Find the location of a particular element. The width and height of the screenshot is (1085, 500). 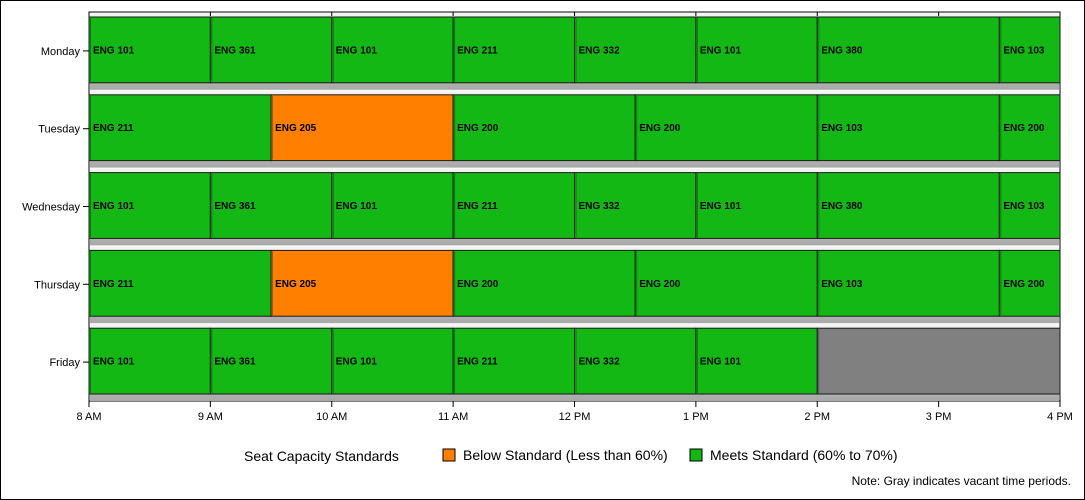

legend-swatch-meets is located at coordinates (696, 455).